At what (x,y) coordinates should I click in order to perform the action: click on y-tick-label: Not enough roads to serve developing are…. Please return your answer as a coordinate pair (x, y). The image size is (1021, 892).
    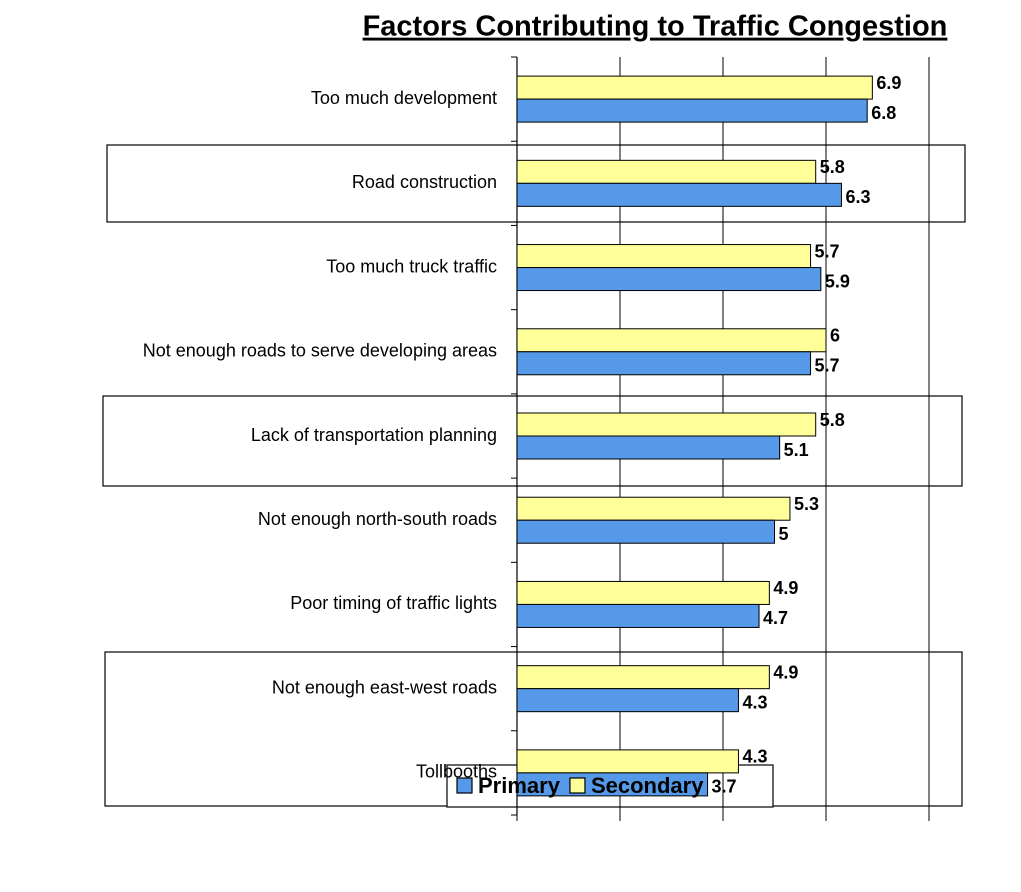
    Looking at the image, I should click on (320, 351).